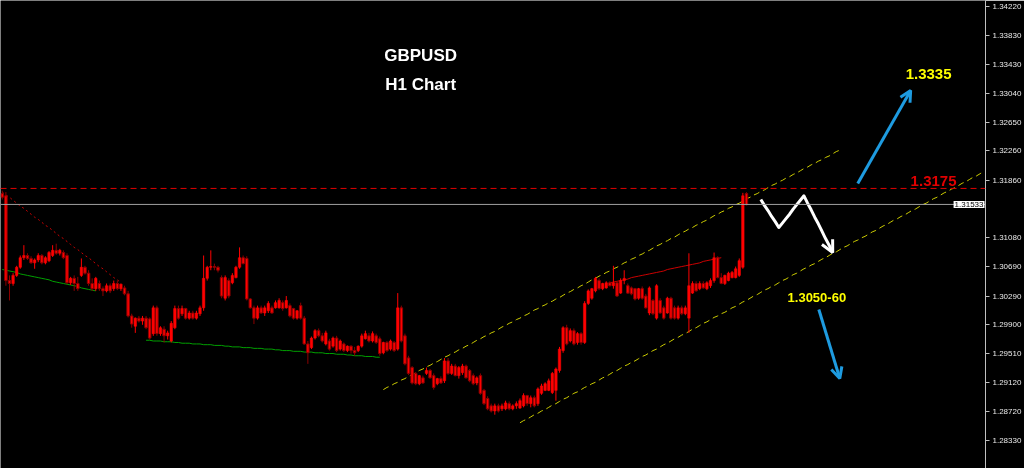  What do you see at coordinates (1007, 354) in the screenshot?
I see `y-tick-label: 1.29510` at bounding box center [1007, 354].